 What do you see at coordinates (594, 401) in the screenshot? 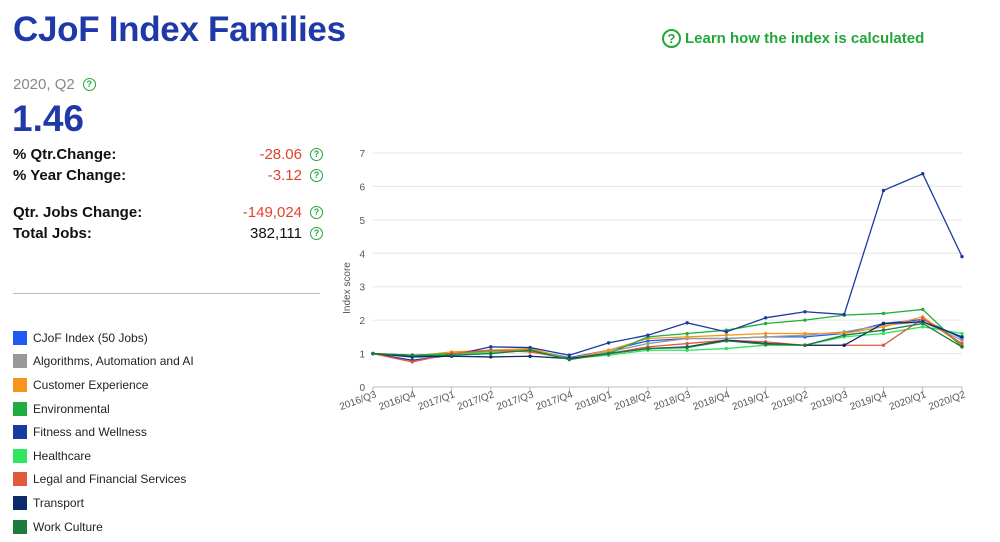
I see `x-tick-label: 2018/Q1` at bounding box center [594, 401].